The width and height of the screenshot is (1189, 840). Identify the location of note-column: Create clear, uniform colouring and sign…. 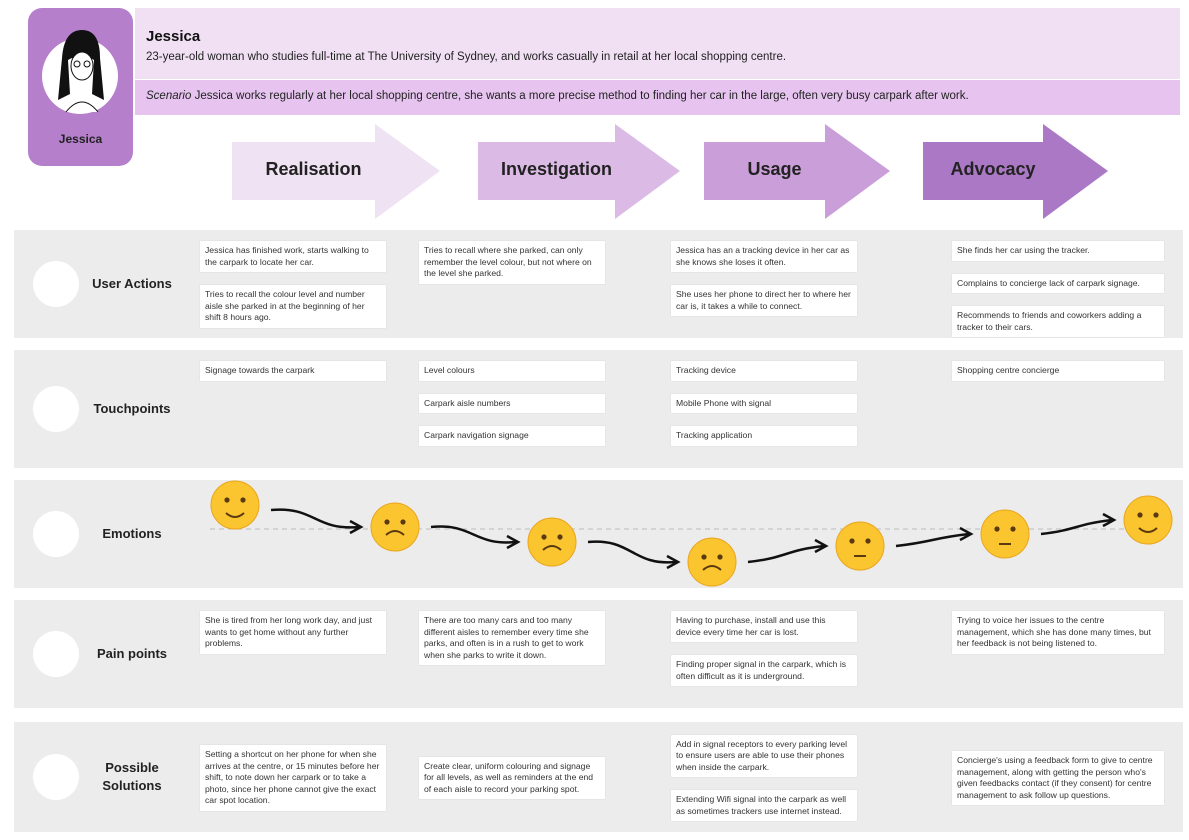
(512, 778).